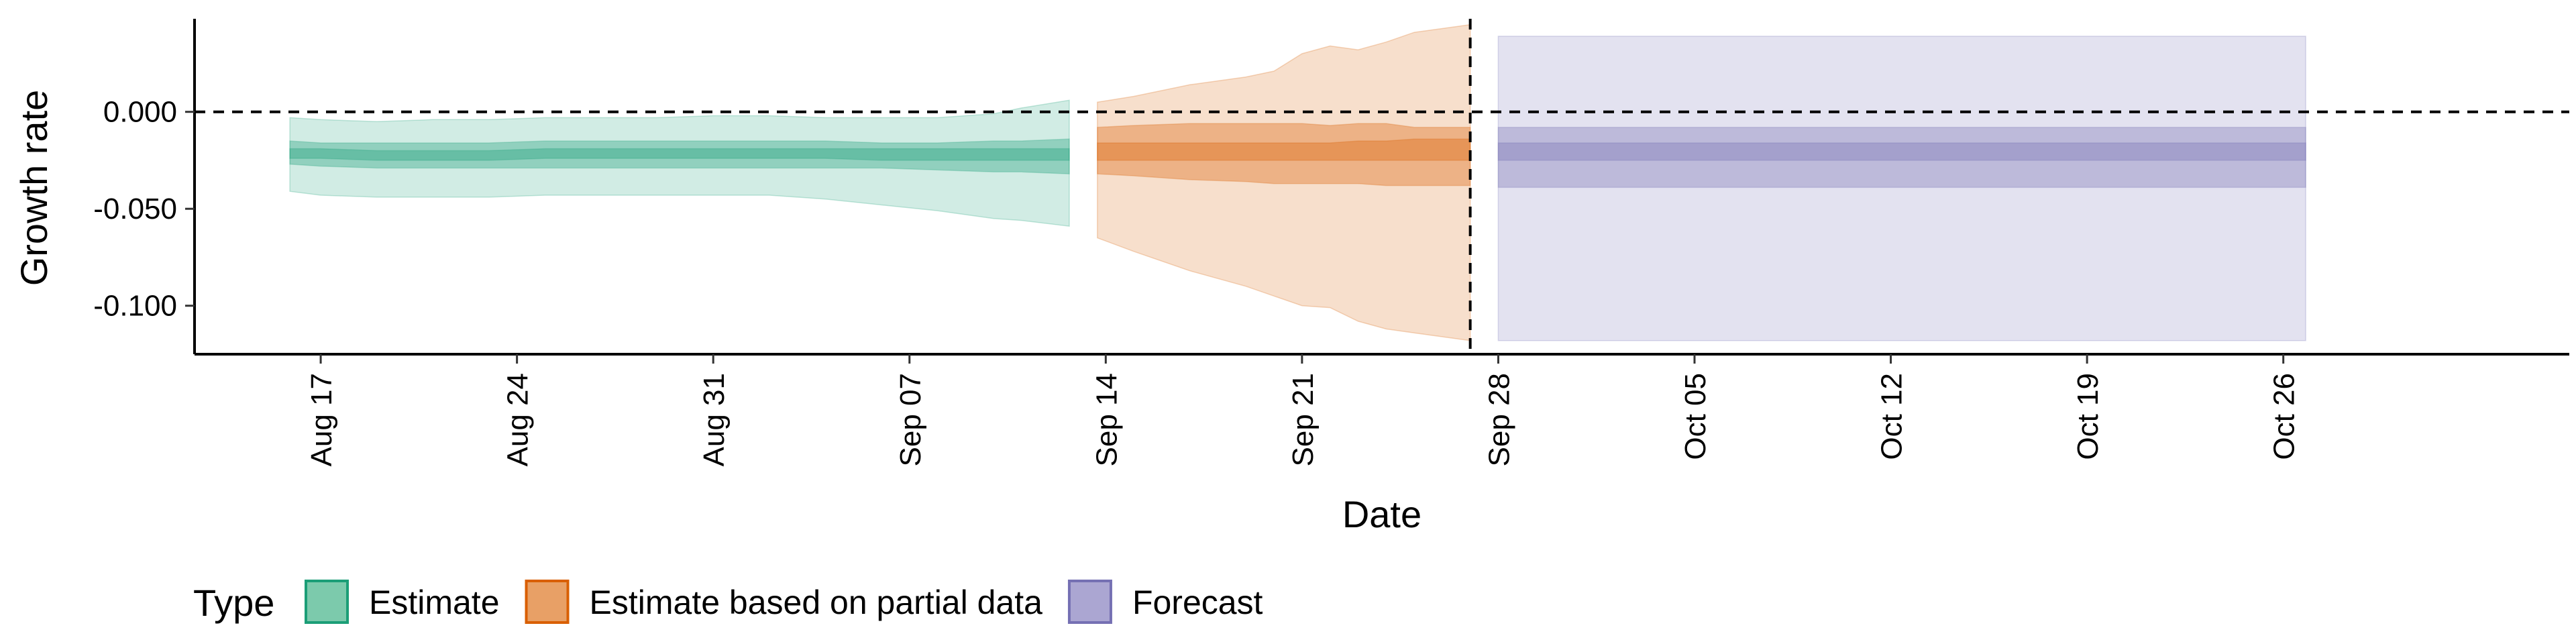 Image resolution: width=2576 pixels, height=644 pixels. What do you see at coordinates (518, 419) in the screenshot?
I see `x-tick-label: Aug 24` at bounding box center [518, 419].